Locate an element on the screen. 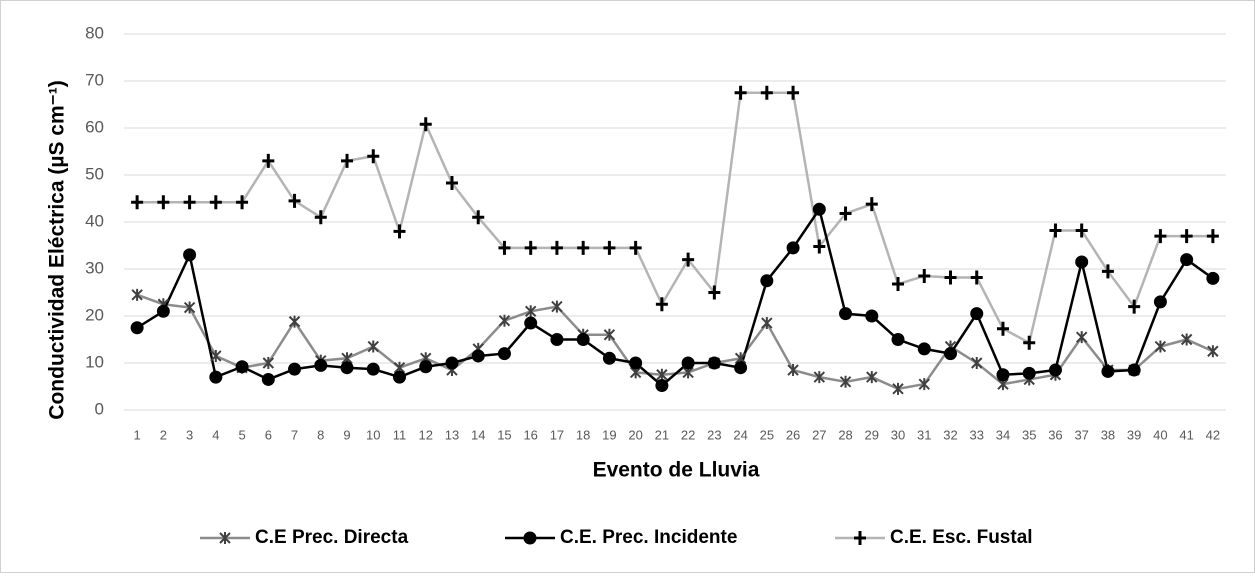 Image resolution: width=1255 pixels, height=578 pixels. x-tick-label: 8 is located at coordinates (320, 434).